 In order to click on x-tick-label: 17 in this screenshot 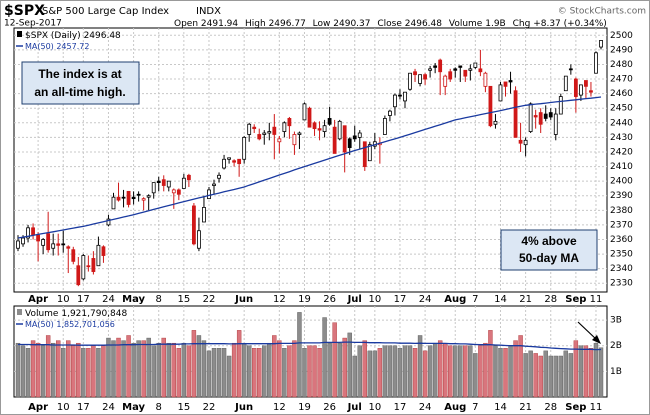, I will do `click(400, 299)`.